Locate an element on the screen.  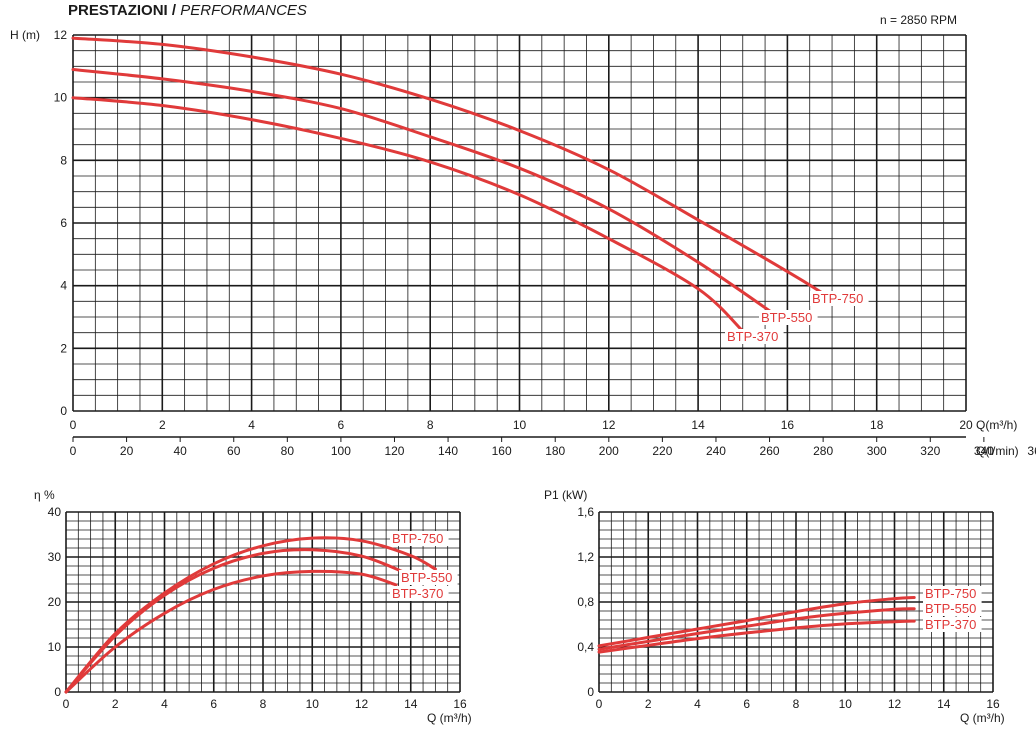
pow-label-btp-550: BTP-550 is located at coordinates (950, 608).